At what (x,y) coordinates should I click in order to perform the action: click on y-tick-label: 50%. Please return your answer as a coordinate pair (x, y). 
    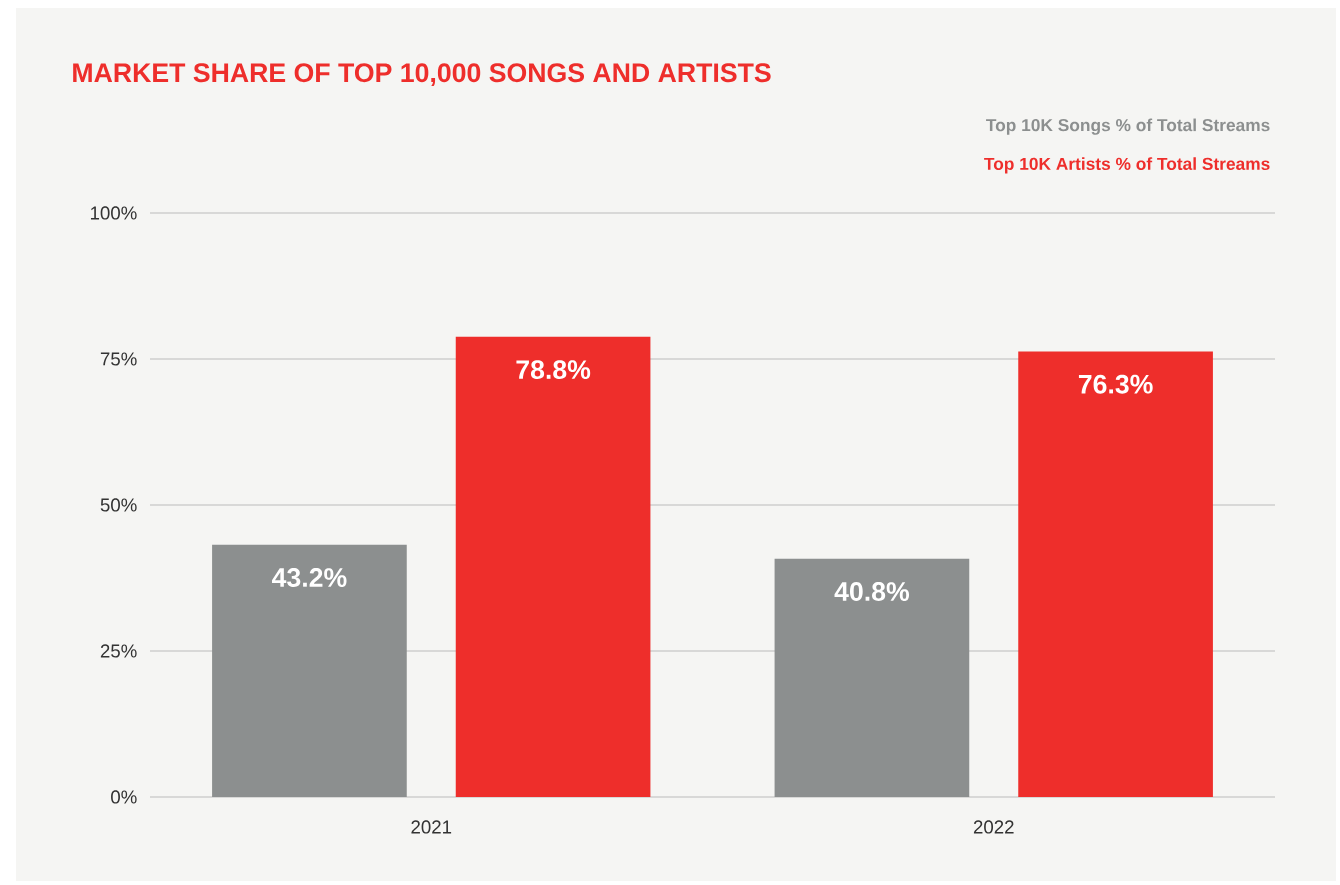
    Looking at the image, I should click on (118, 505).